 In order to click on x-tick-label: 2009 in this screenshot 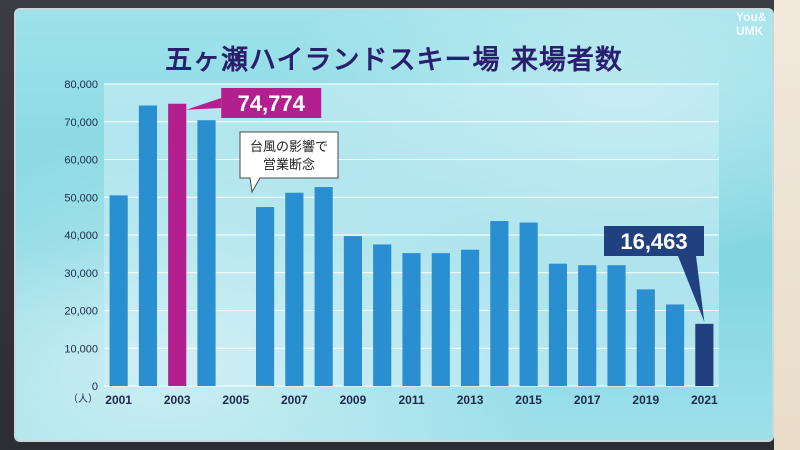, I will do `click(353, 400)`.